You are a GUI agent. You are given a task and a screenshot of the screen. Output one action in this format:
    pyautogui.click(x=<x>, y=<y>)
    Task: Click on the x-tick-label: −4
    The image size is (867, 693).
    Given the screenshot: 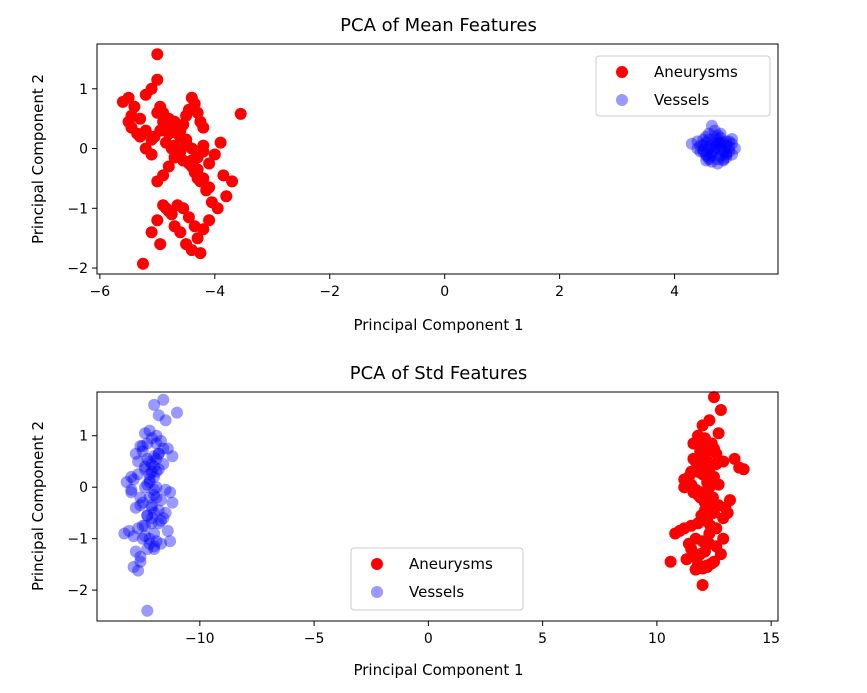 What is the action you would take?
    pyautogui.click(x=214, y=292)
    